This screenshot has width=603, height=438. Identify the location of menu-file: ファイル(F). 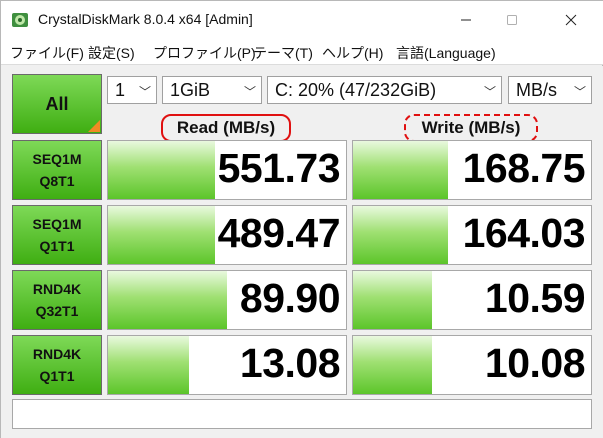
(47, 53).